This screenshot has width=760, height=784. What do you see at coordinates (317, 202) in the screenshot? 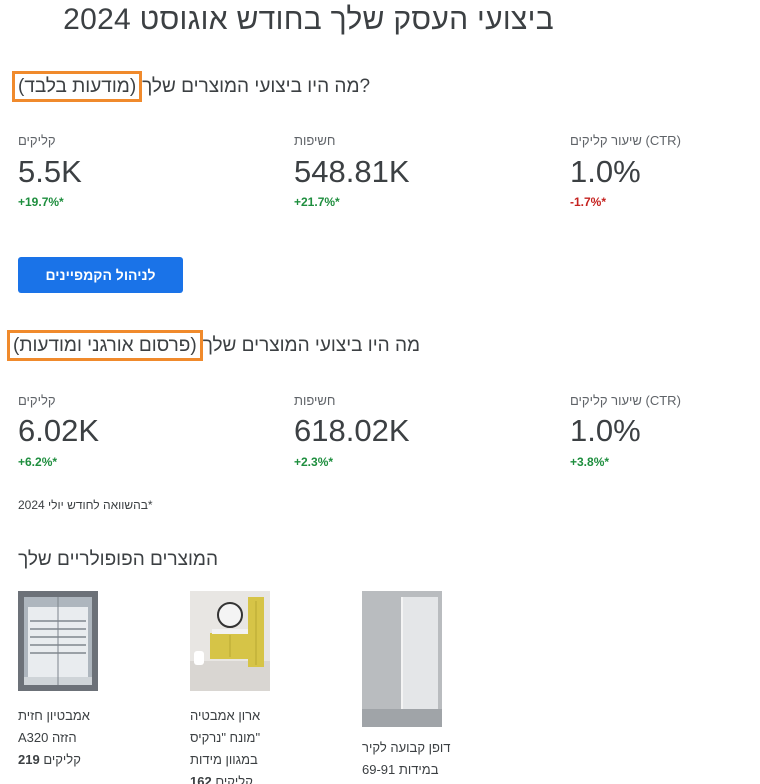
I see `metric-delta-impressions: +21.7%*` at bounding box center [317, 202].